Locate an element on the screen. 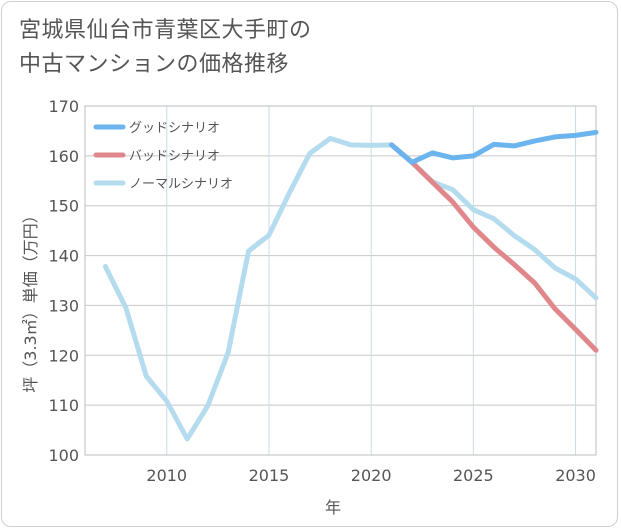 This screenshot has width=621, height=530. chart-title: 宮城県仙台市青葉区大手町の 中古マンションの価格推移 is located at coordinates (279, 48).